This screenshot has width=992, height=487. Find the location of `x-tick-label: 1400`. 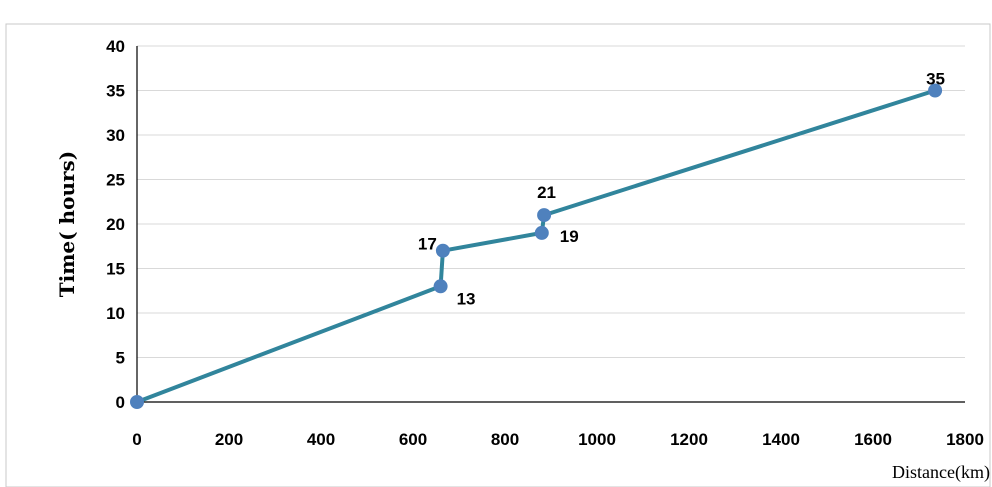

x-tick-label: 1400 is located at coordinates (781, 439).